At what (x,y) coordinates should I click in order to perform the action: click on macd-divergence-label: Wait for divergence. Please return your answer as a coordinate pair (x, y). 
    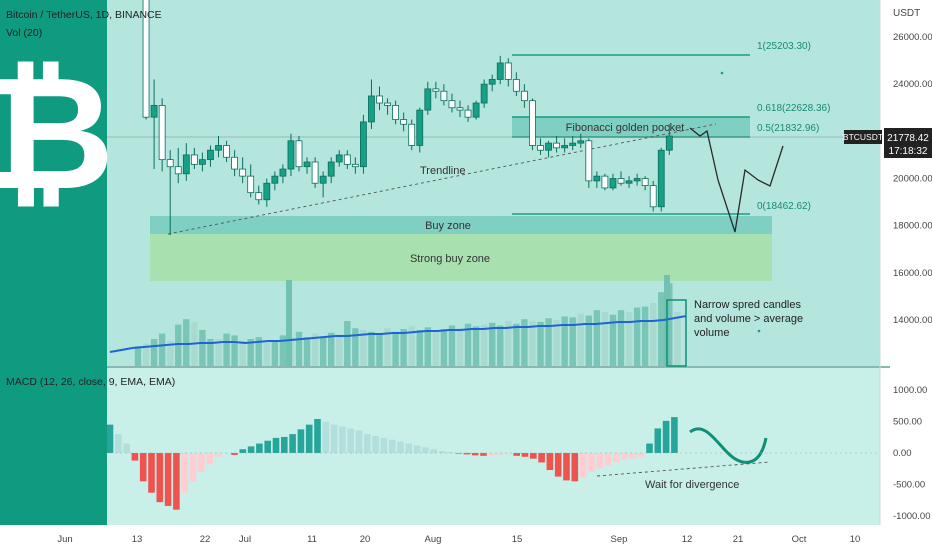
    Looking at the image, I should click on (692, 485).